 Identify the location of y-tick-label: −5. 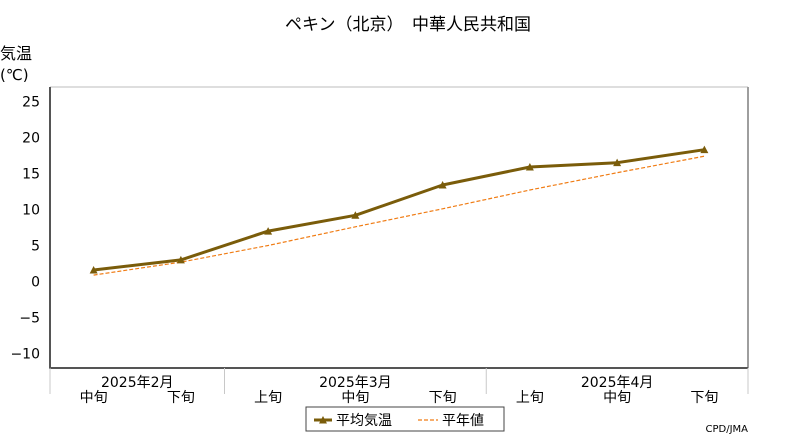
(29, 319).